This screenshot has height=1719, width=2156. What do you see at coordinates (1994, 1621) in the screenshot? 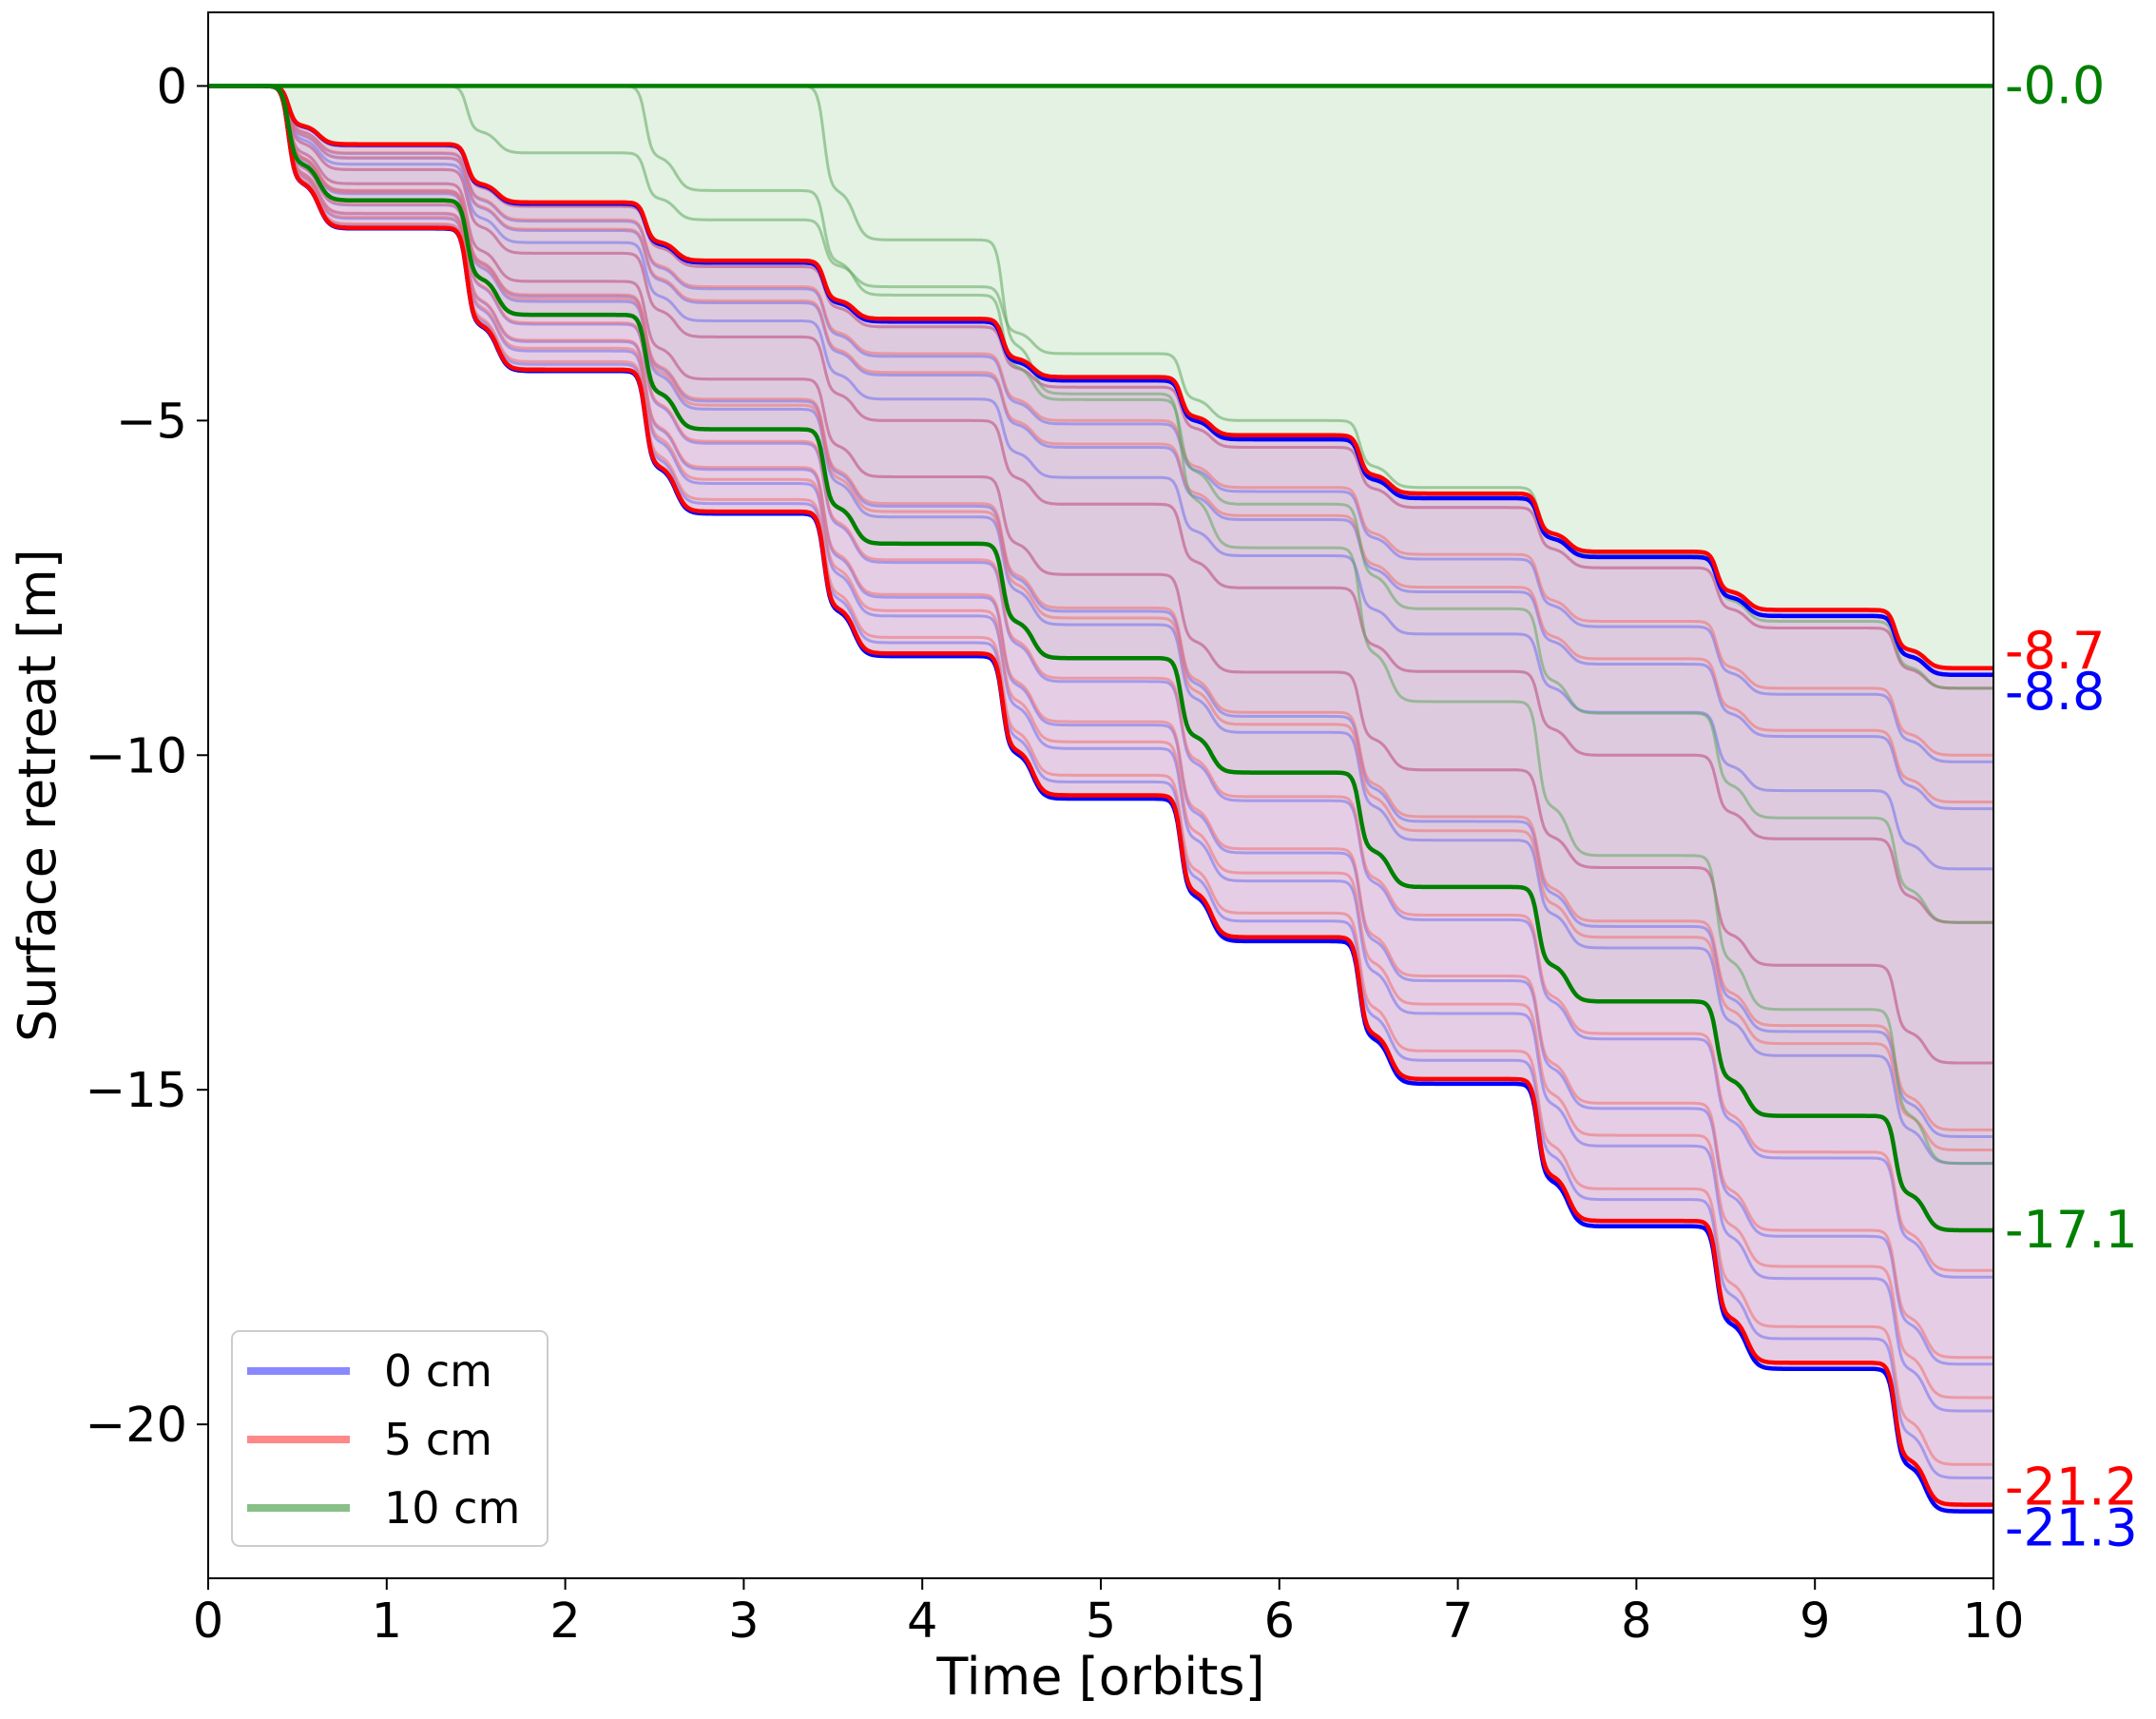
I see `x-tick-label: 10` at bounding box center [1994, 1621].